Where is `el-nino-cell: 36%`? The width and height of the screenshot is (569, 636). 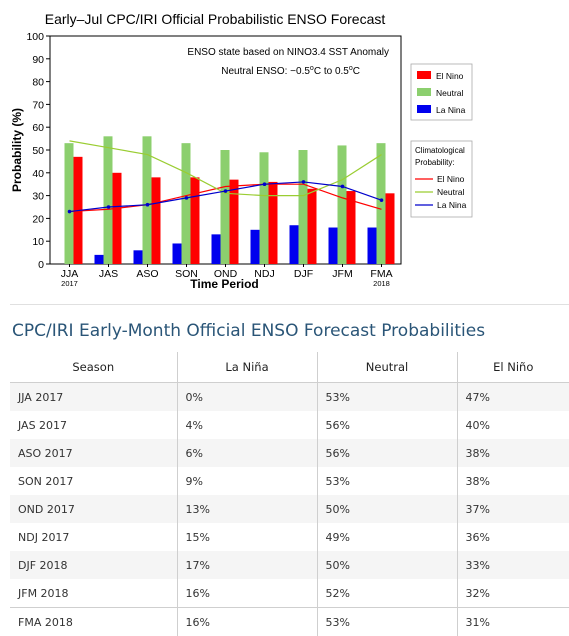 el-nino-cell: 36% is located at coordinates (513, 537).